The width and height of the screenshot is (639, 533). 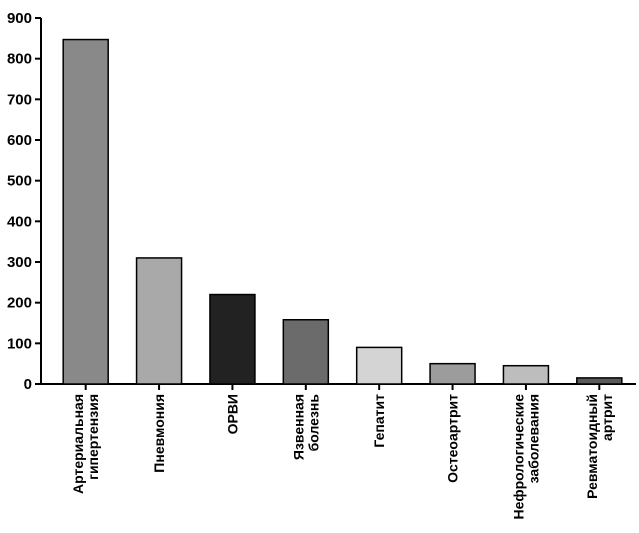 I want to click on category-label: Артериальная гипертензия, so click(x=85, y=444).